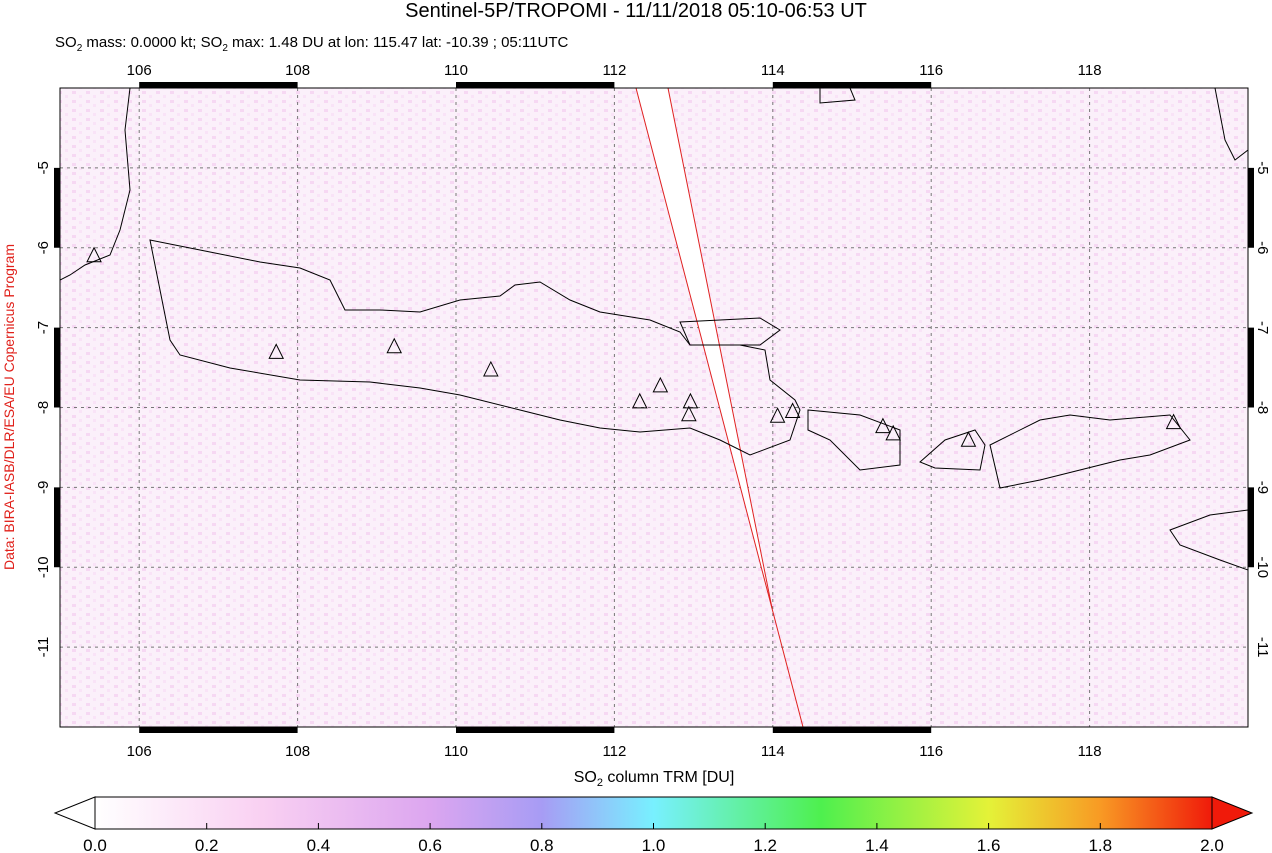 Image resolution: width=1272 pixels, height=853 pixels. What do you see at coordinates (765, 844) in the screenshot?
I see `colorbar-tick-label: 1.2` at bounding box center [765, 844].